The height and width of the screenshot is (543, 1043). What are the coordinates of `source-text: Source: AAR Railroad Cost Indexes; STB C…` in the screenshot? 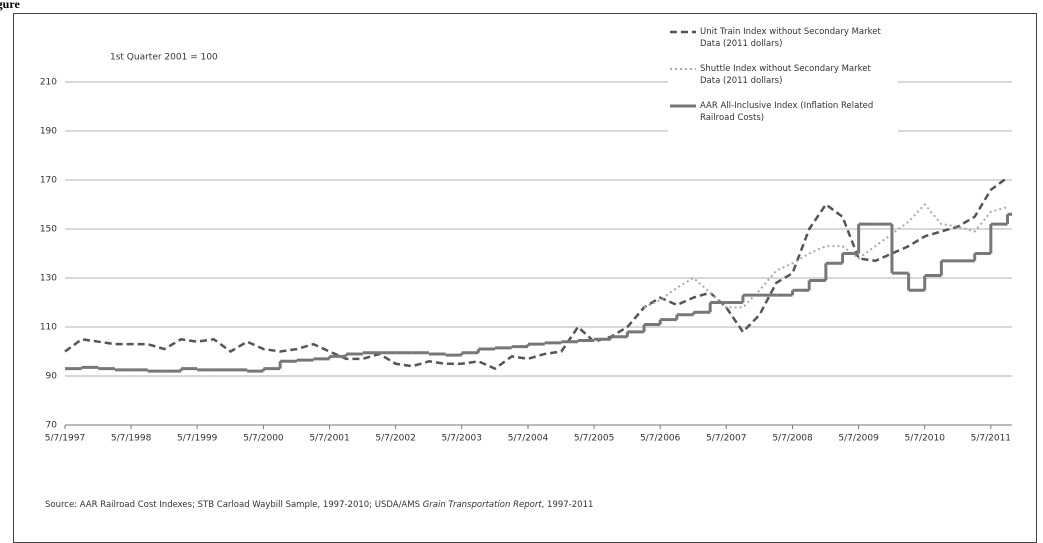 It's located at (234, 505).